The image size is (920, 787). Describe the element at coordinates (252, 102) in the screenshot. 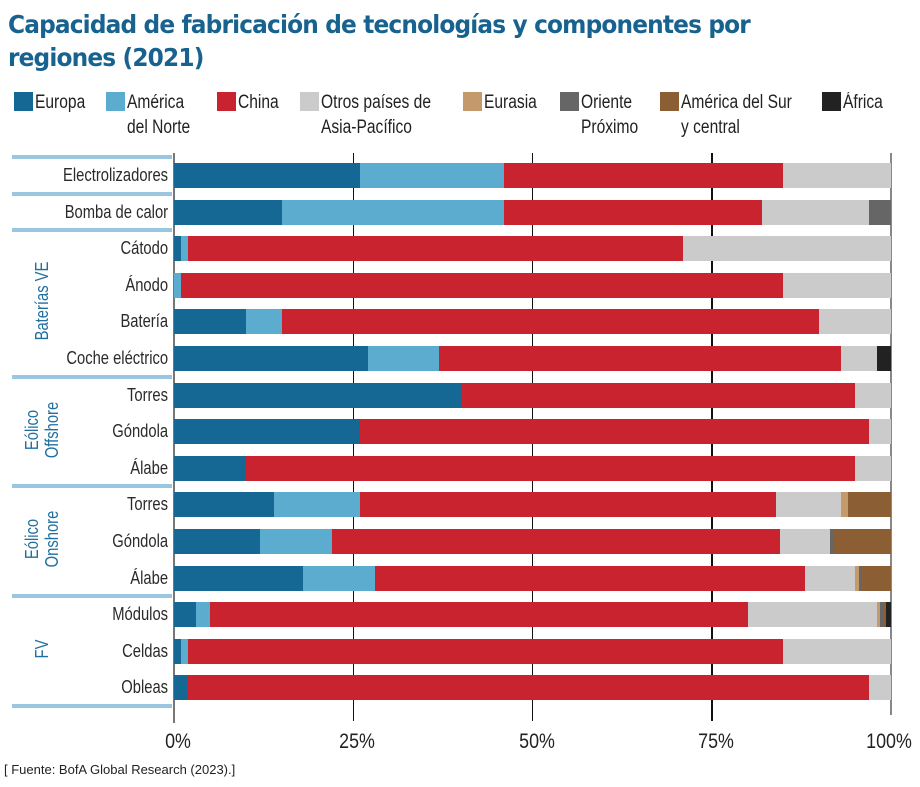

I see `legend-item-2: China` at that location.